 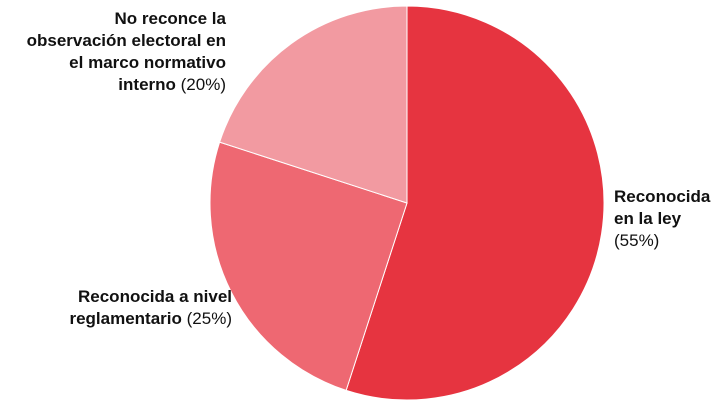 What do you see at coordinates (209, 318) in the screenshot?
I see `slice-label-percent: (25%)` at bounding box center [209, 318].